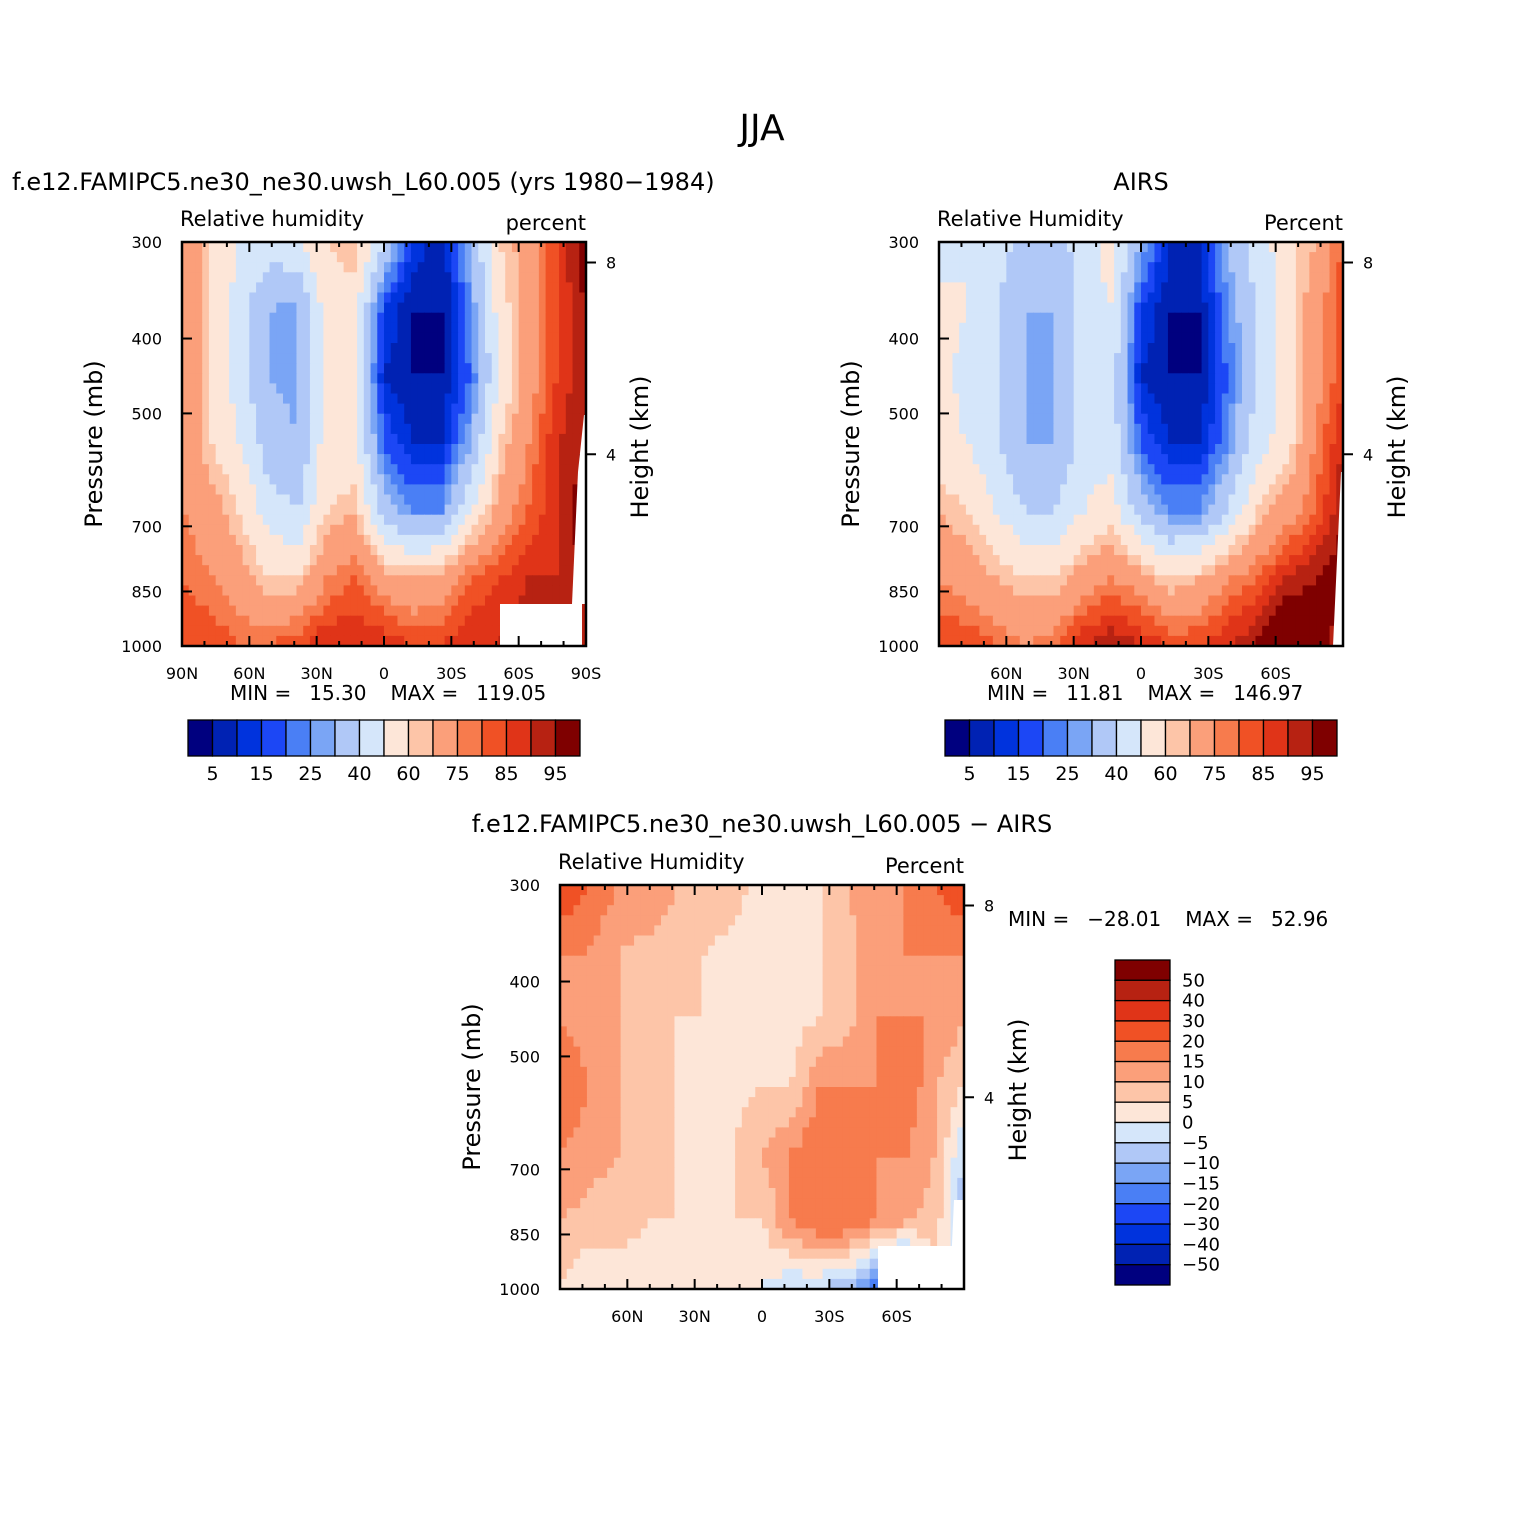  I want to click on variable-label: Relative Humidity, so click(1030, 219).